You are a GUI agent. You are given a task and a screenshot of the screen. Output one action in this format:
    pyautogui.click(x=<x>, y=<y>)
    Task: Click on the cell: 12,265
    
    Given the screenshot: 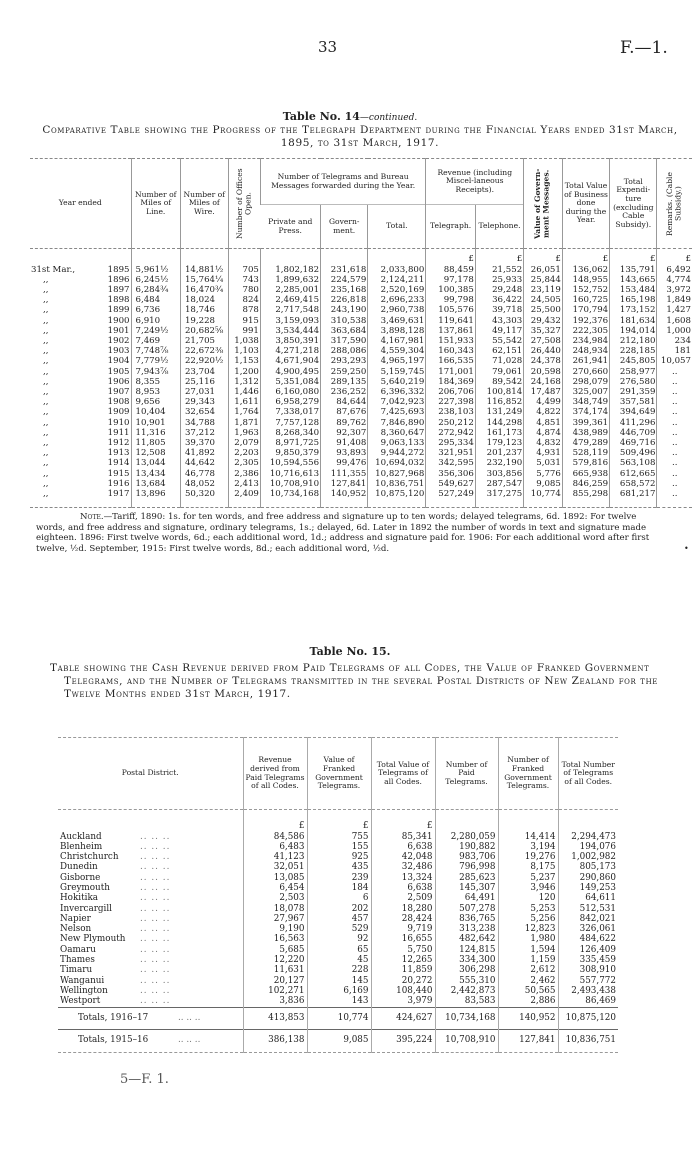 What is the action you would take?
    pyautogui.click(x=402, y=960)
    